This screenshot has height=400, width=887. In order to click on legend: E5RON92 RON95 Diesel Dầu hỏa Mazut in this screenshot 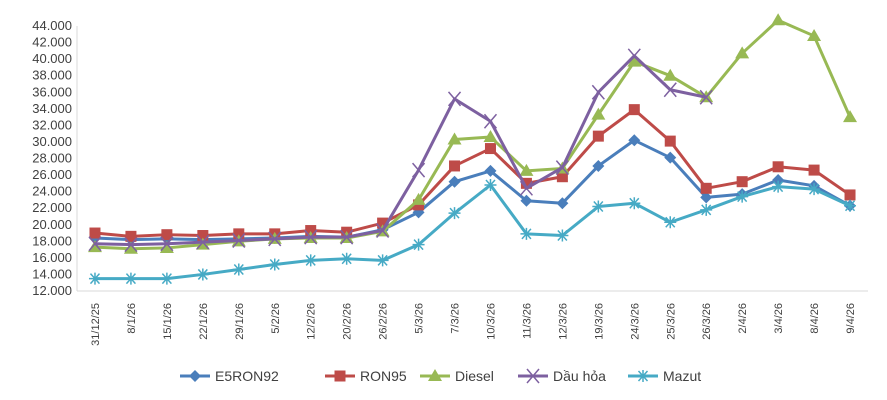, I will do `click(440, 376)`.